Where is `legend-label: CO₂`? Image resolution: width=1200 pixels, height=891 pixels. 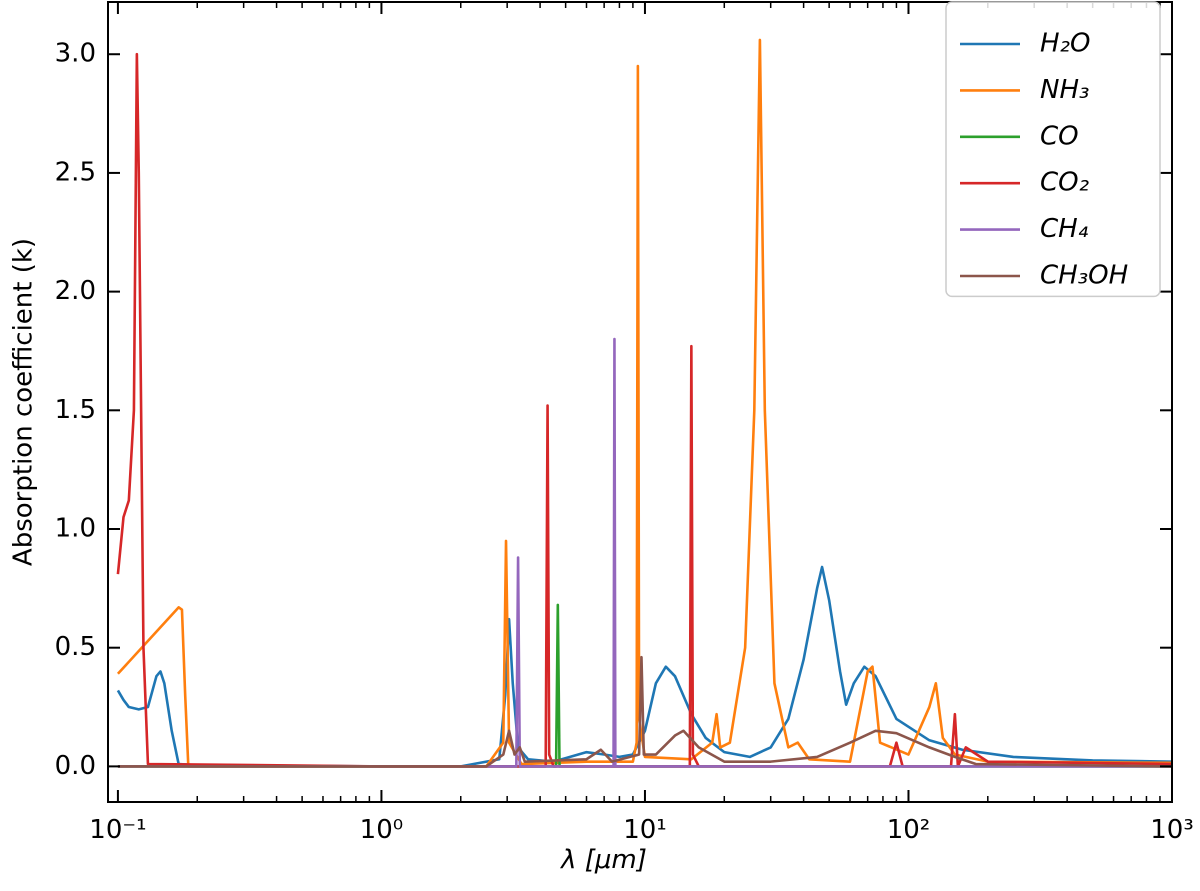
legend-label: CO₂ is located at coordinates (1064, 183).